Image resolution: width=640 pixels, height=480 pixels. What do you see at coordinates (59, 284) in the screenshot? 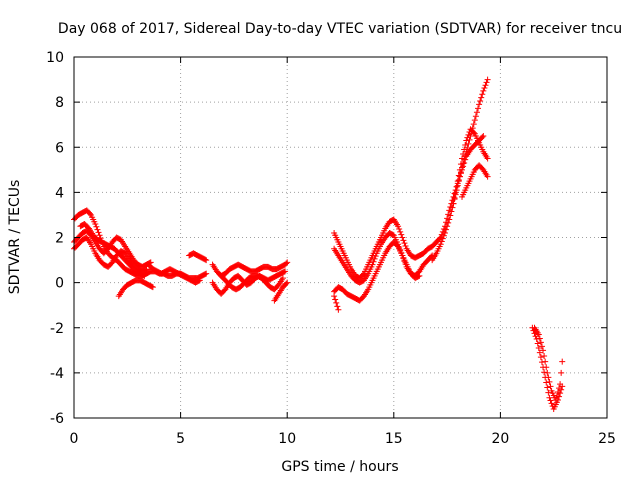
I see `y-tick-label: 0` at bounding box center [59, 284].